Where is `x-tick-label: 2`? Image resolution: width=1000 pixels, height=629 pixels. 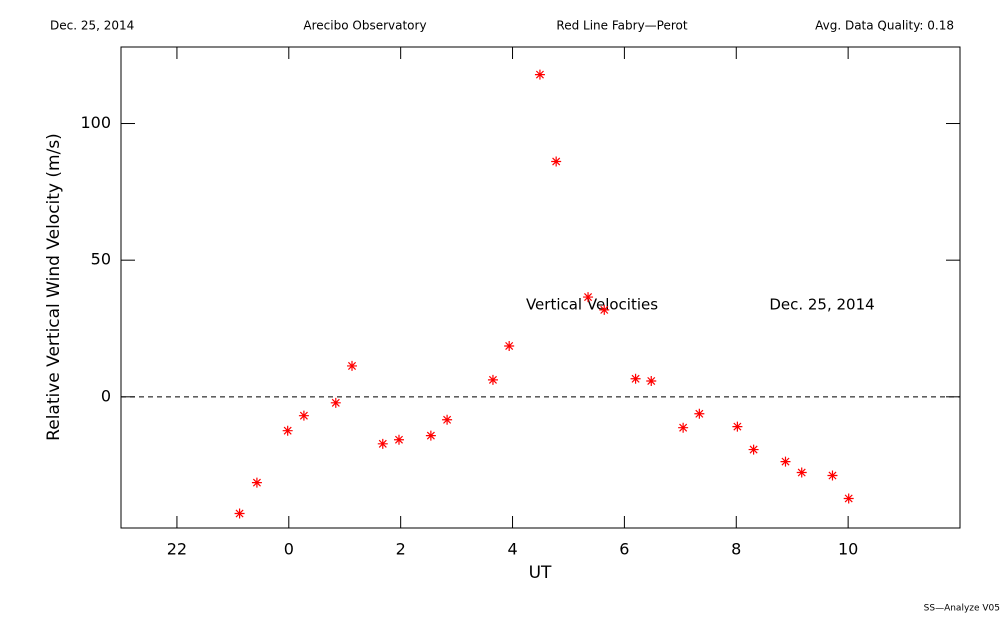 x-tick-label: 2 is located at coordinates (401, 549).